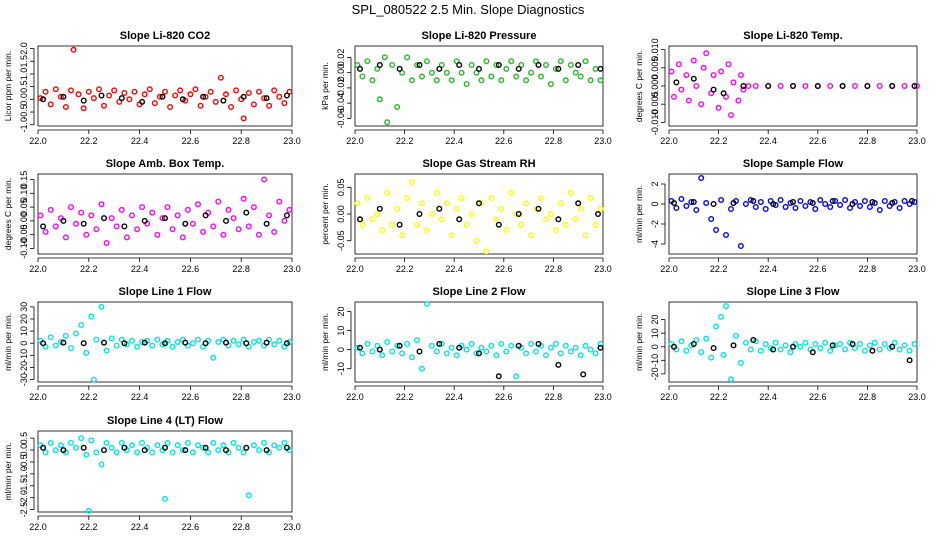  What do you see at coordinates (24, 99) in the screenshot?
I see `y-tick-label: 0.0` at bounding box center [24, 99].